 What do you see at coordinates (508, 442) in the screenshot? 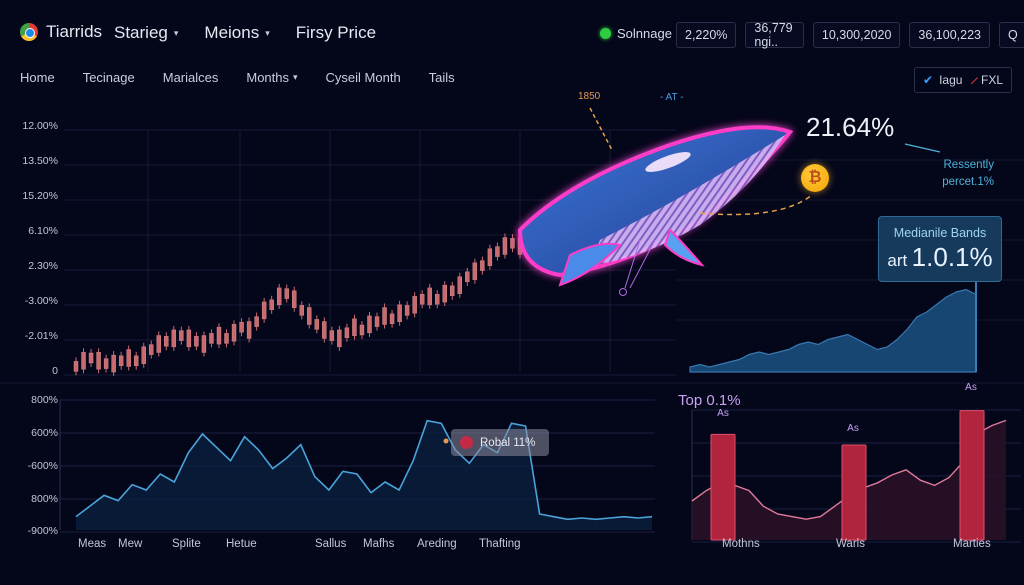
I see `tooltip-label: Robal 11%` at bounding box center [508, 442].